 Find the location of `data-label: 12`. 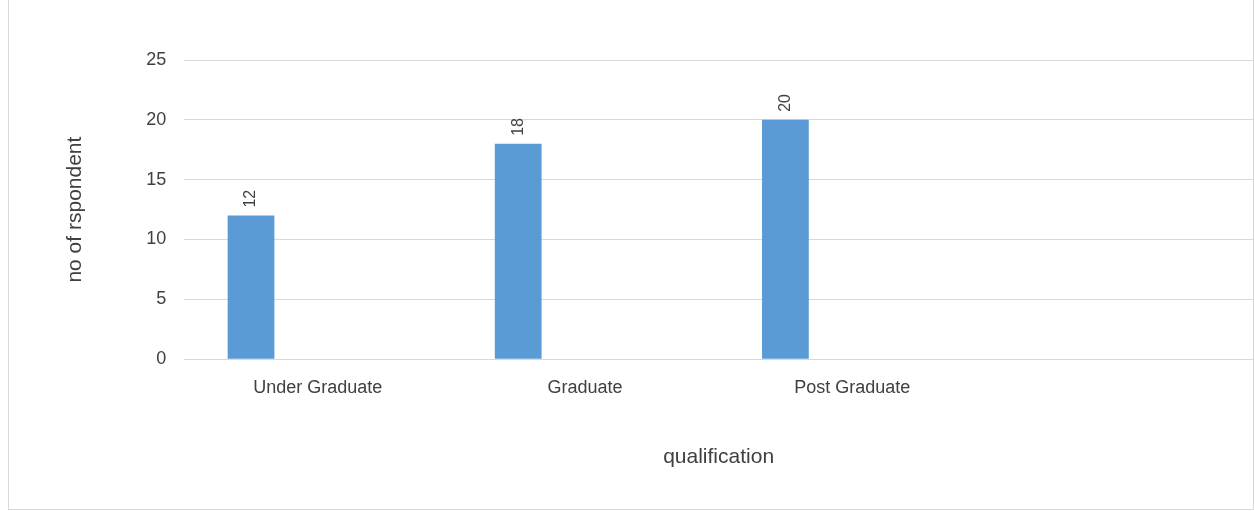

data-label: 12 is located at coordinates (250, 198).